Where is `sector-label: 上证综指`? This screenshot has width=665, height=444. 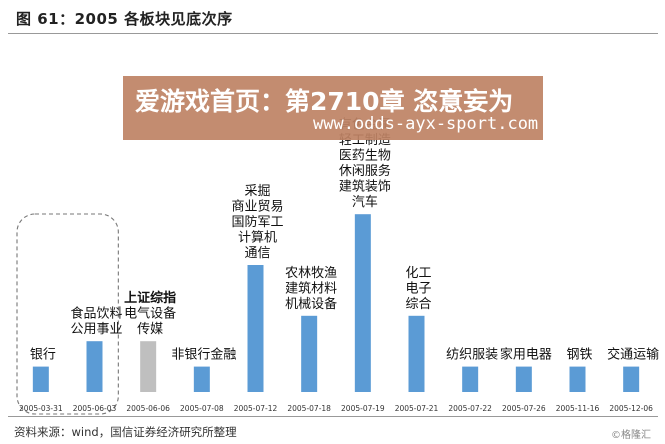 sector-label: 上证综指 is located at coordinates (150, 298).